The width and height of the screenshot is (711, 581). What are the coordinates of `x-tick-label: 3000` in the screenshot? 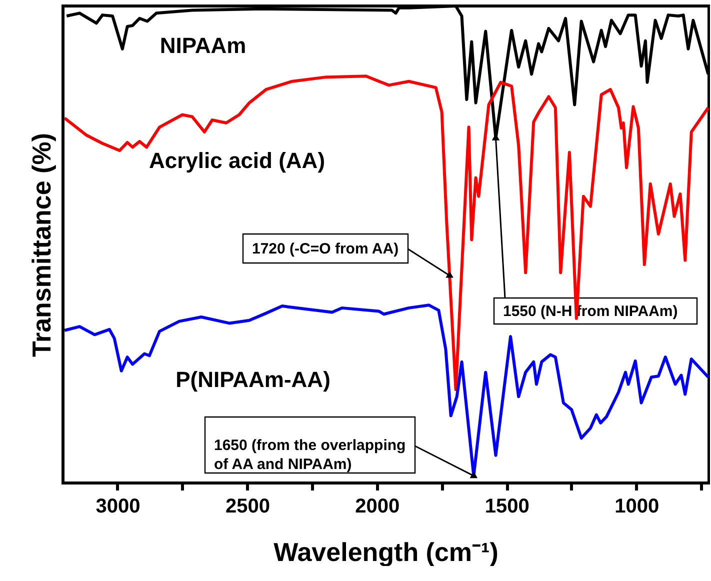 It's located at (118, 507).